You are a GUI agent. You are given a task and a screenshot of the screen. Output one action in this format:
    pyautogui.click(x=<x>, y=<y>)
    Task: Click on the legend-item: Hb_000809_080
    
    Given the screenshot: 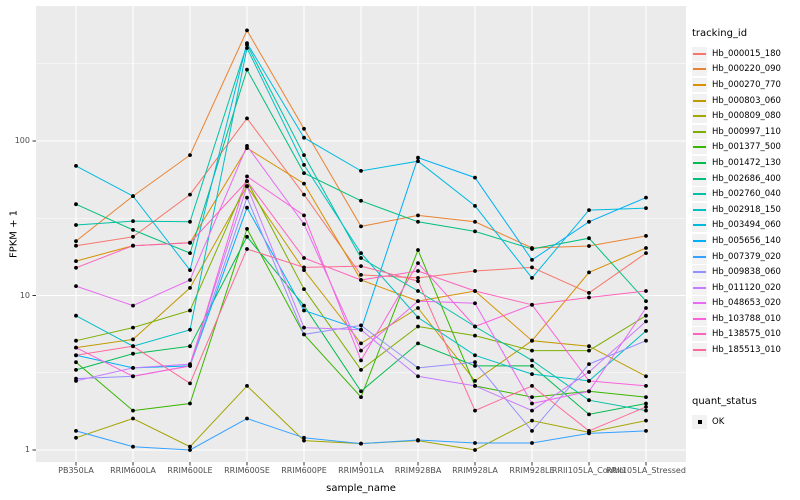 What is the action you would take?
    pyautogui.click(x=736, y=116)
    